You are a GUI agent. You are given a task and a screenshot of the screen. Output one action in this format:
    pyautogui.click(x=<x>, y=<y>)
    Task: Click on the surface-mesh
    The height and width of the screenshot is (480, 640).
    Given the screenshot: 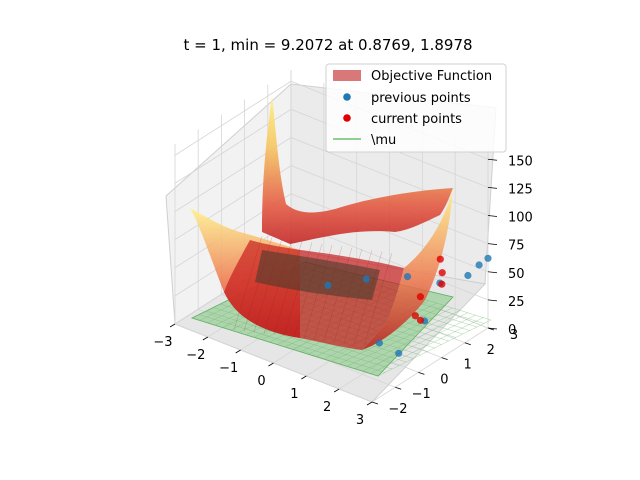 What is the action you would take?
    pyautogui.click(x=313, y=290)
    